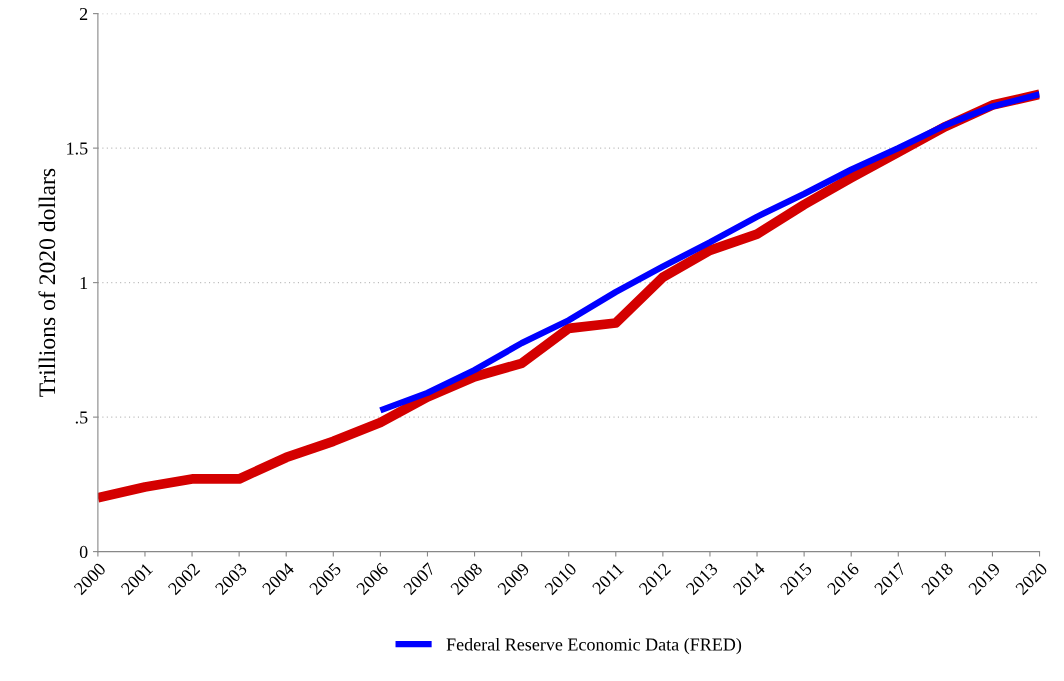  Describe the element at coordinates (83, 552) in the screenshot. I see `y-tick-label: 0` at that location.